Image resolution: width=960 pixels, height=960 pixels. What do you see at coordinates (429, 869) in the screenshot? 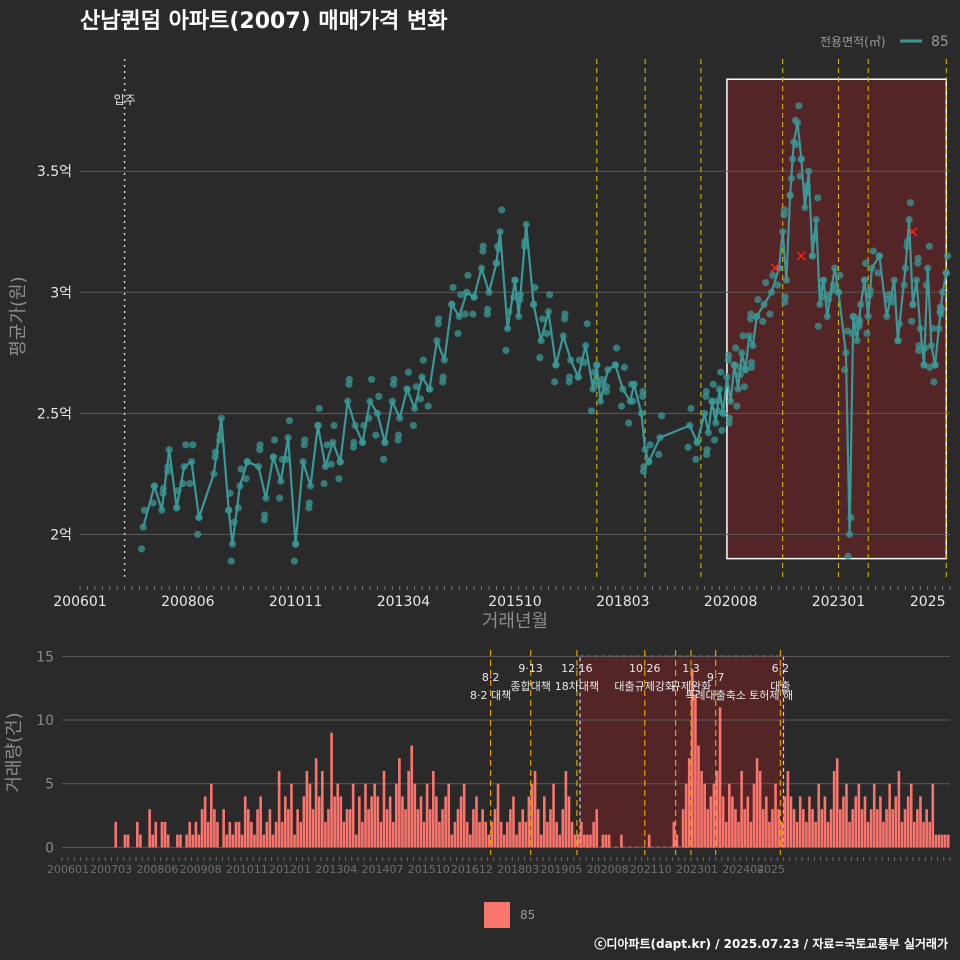
I see `volume-x-tick-label: 201510` at bounding box center [429, 869].